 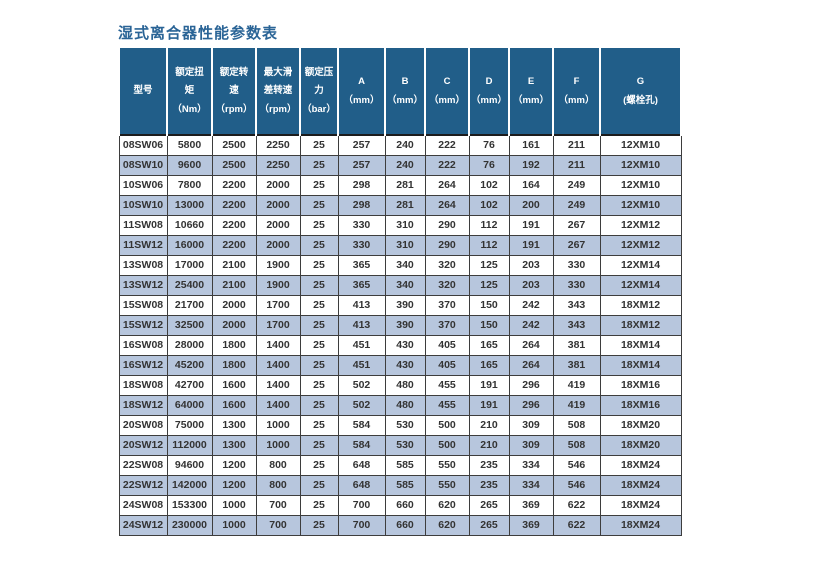 I want to click on table-cell: 585, so click(x=405, y=485).